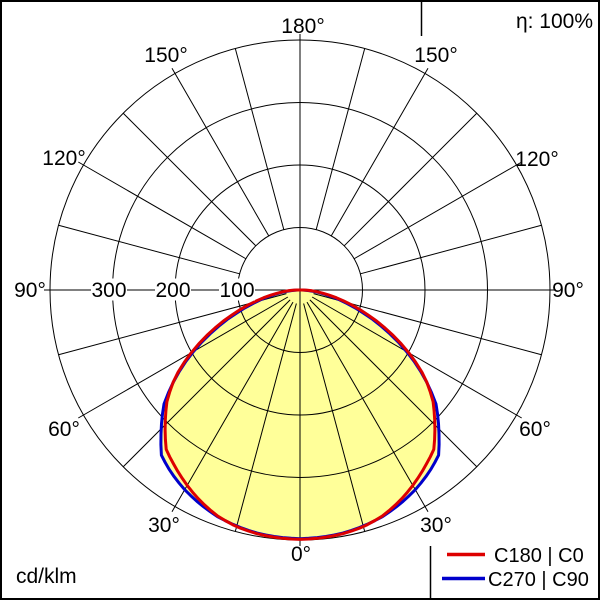 Image resolution: width=600 pixels, height=600 pixels. I want to click on radial-label-300: 300, so click(108, 290).